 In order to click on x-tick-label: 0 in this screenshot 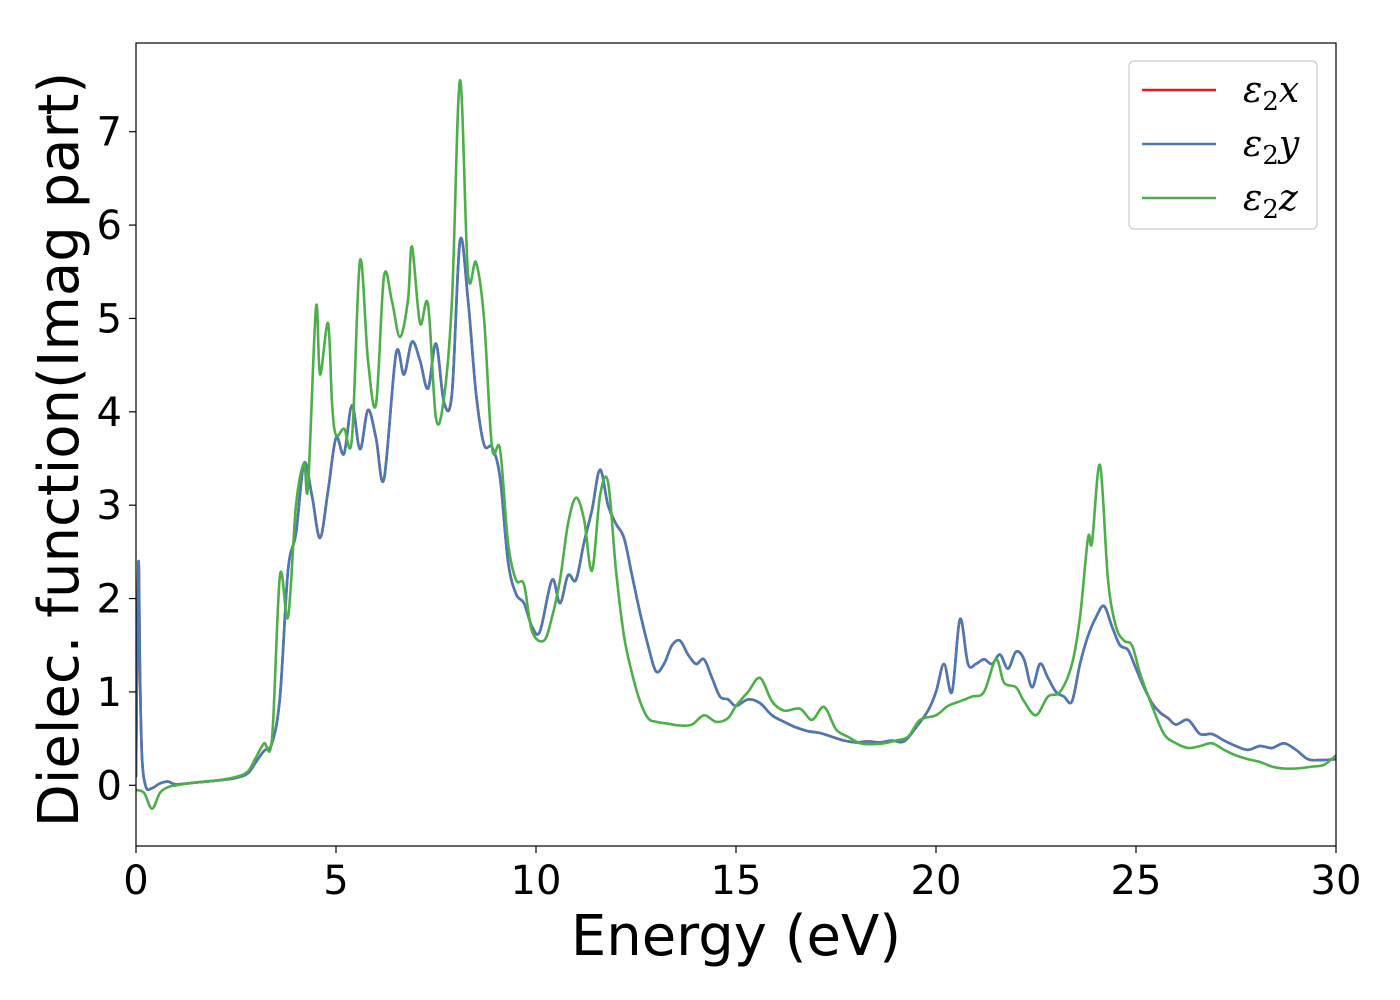, I will do `click(135, 881)`.